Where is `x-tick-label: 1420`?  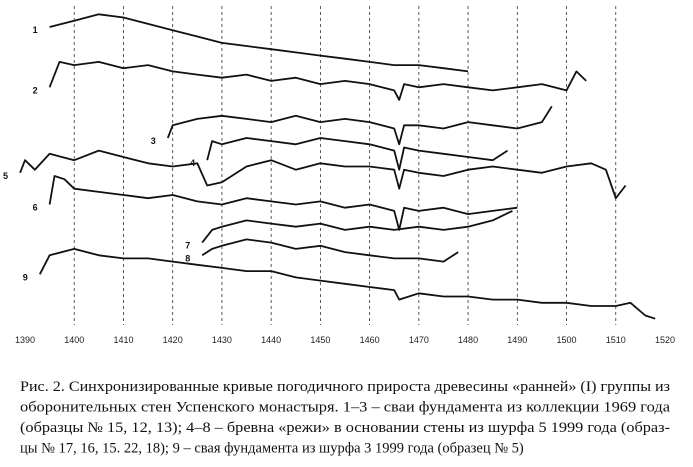
x-tick-label: 1420 is located at coordinates (173, 340).